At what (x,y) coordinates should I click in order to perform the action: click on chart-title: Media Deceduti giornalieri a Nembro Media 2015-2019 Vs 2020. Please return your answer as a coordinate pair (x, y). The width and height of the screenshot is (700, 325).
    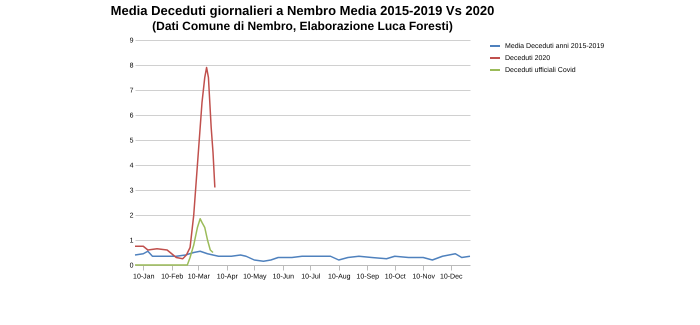
    Looking at the image, I should click on (302, 10).